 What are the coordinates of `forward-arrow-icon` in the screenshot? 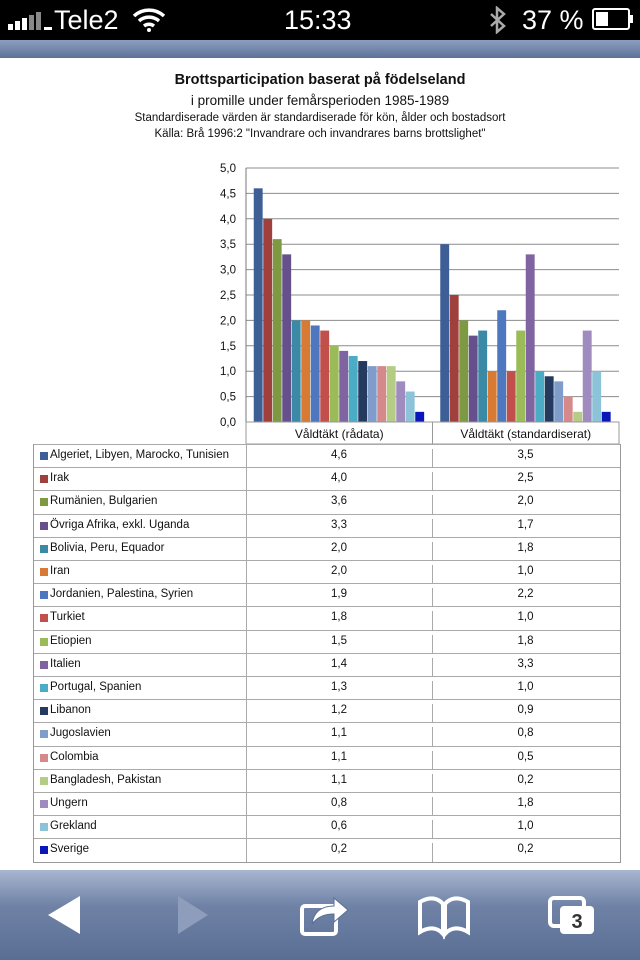 It's located at (192, 915).